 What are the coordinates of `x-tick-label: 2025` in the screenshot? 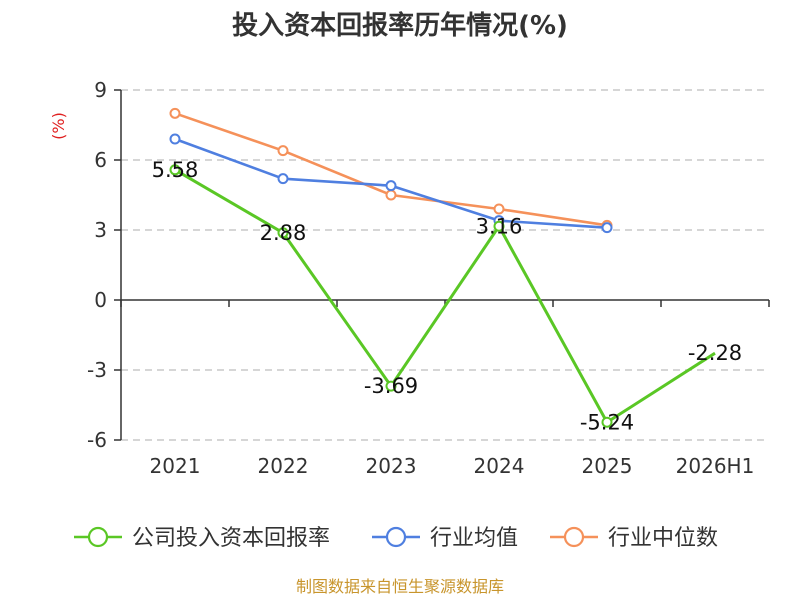 It's located at (607, 466).